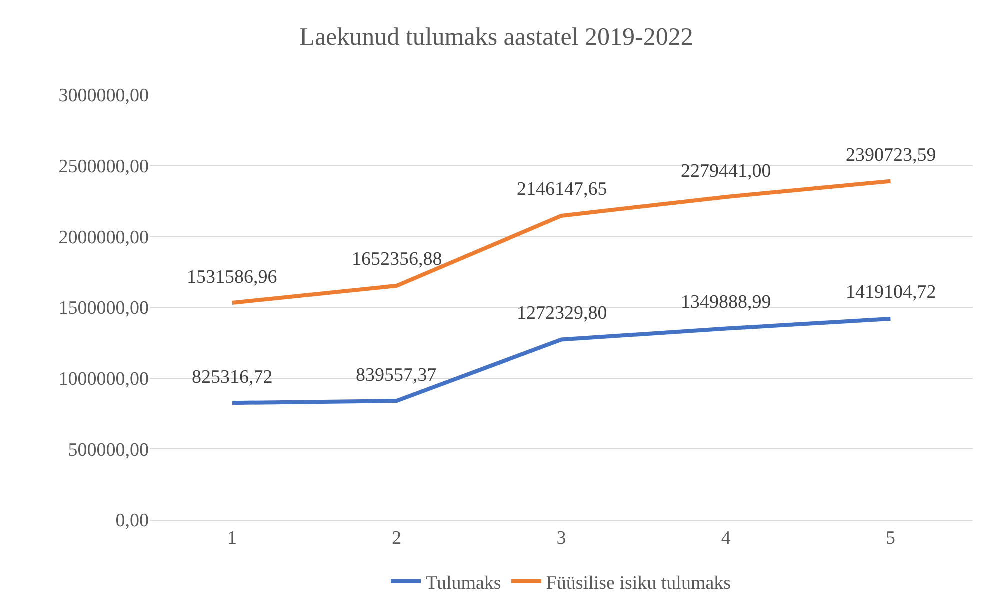 The image size is (993, 612). Describe the element at coordinates (103, 96) in the screenshot. I see `y-tick-label: 3000000,00` at that location.